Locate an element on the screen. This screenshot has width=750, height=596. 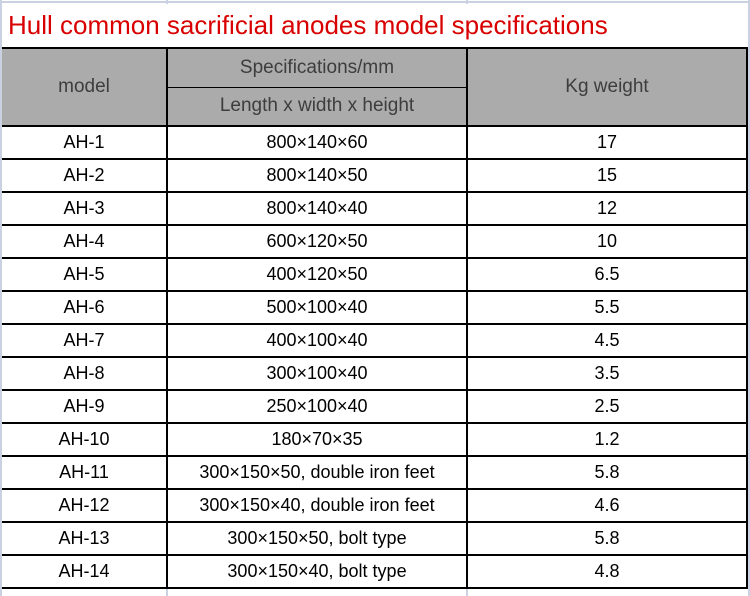
cell-model: AH-6 is located at coordinates (85, 307).